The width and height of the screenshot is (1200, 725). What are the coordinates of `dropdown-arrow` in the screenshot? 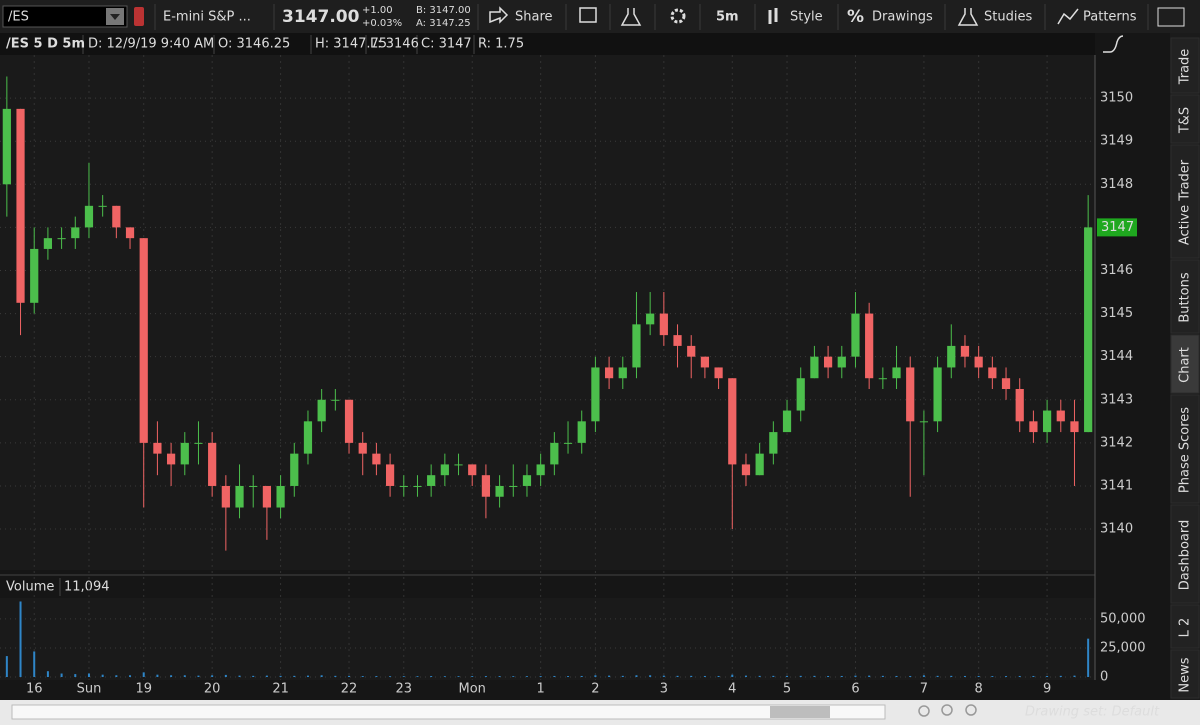 It's located at (115, 17).